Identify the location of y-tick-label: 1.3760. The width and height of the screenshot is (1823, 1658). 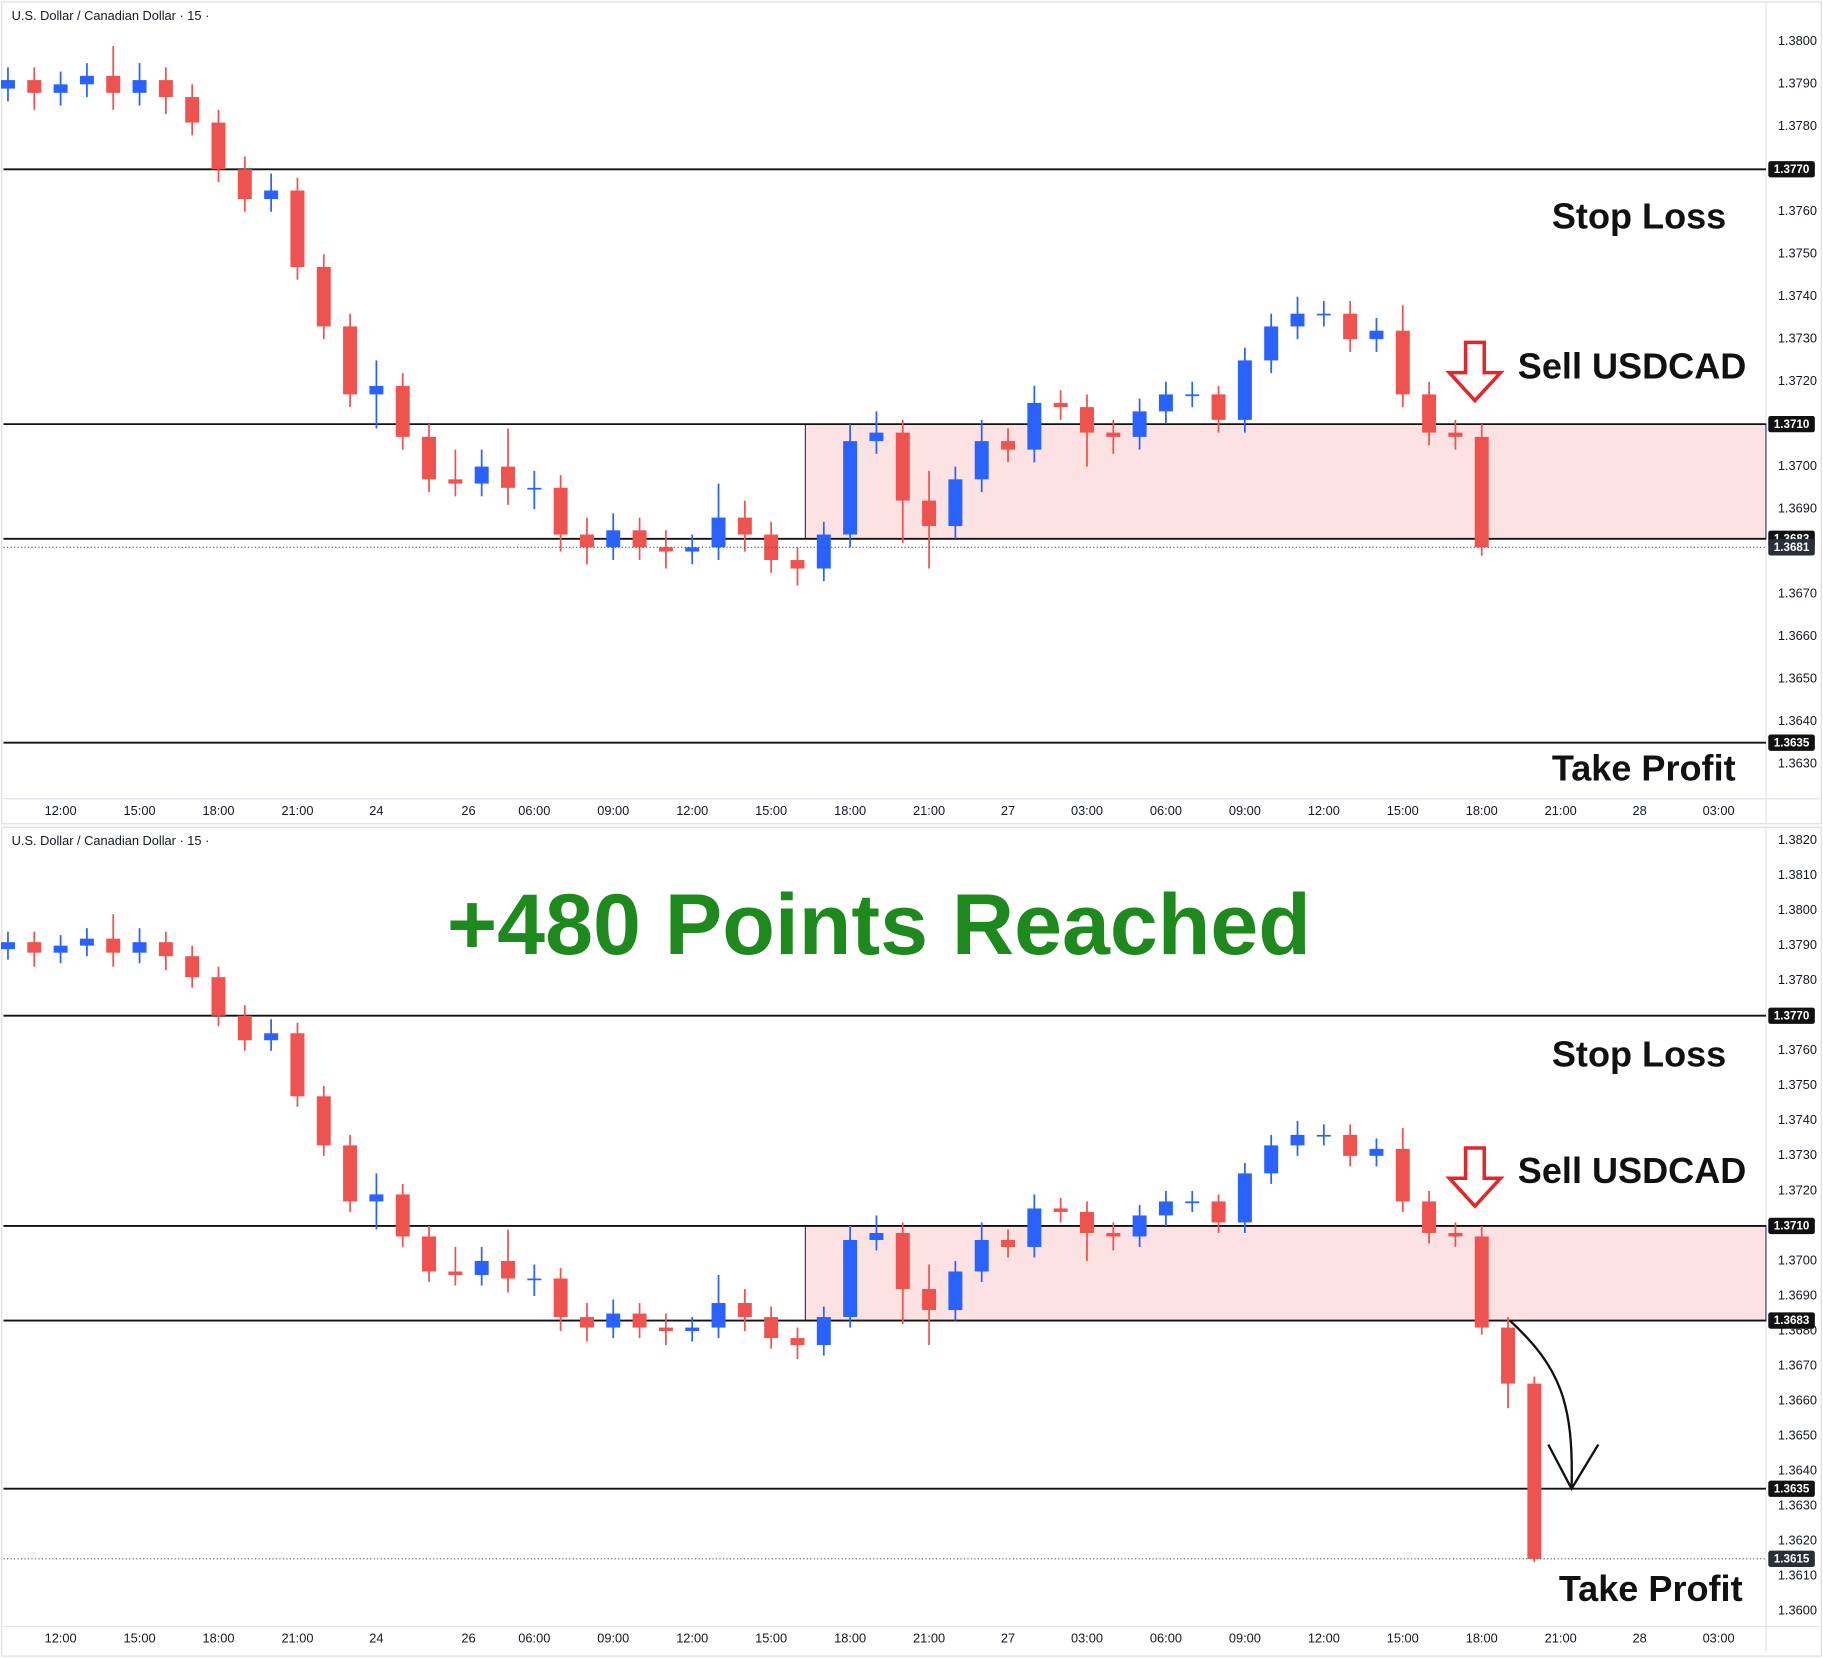
(1797, 210).